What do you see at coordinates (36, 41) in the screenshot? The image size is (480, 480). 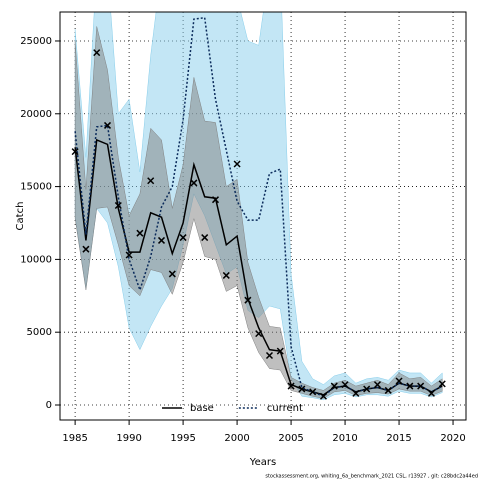 I see `y-tick-label: 25000` at bounding box center [36, 41].